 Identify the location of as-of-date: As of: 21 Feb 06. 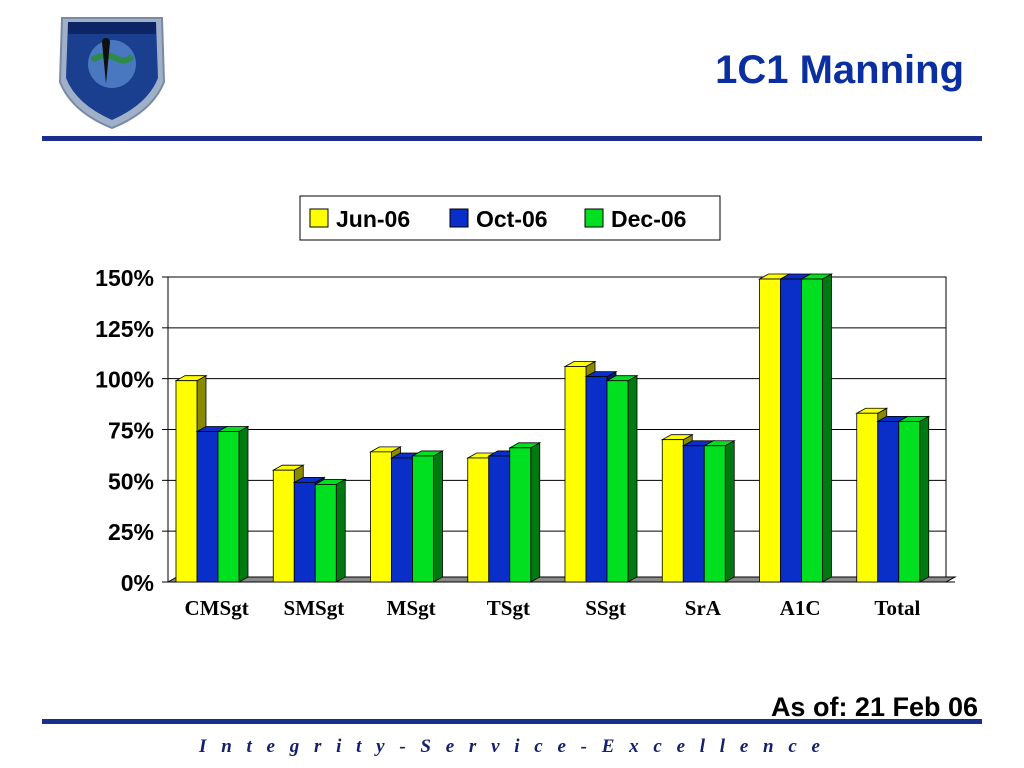
(874, 707).